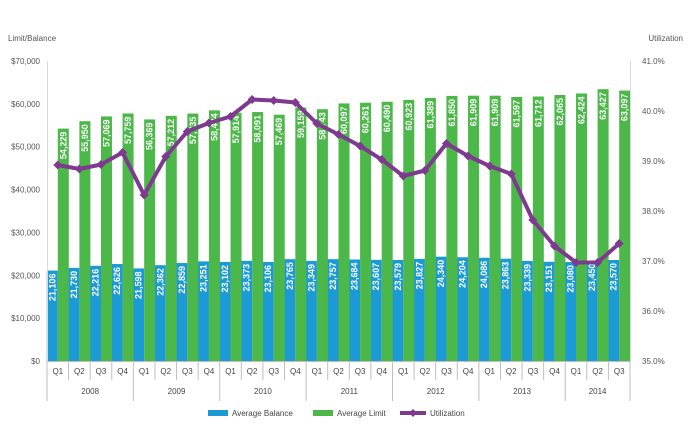 The width and height of the screenshot is (691, 436). What do you see at coordinates (128, 130) in the screenshot?
I see `limit-value-label: 57,759` at bounding box center [128, 130].